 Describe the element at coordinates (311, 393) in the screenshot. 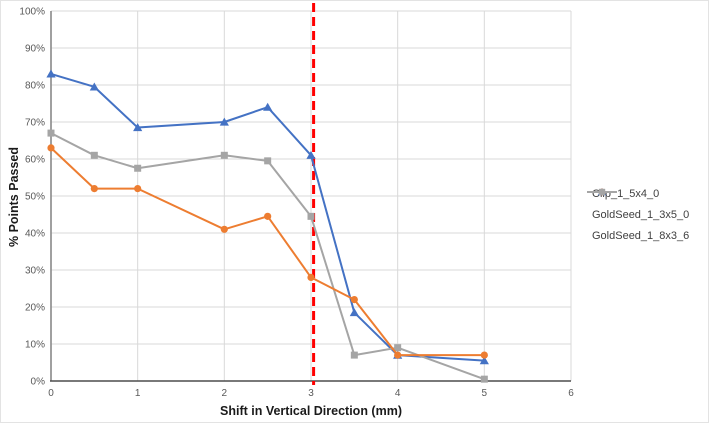

I see `x-tick-label: 3` at that location.